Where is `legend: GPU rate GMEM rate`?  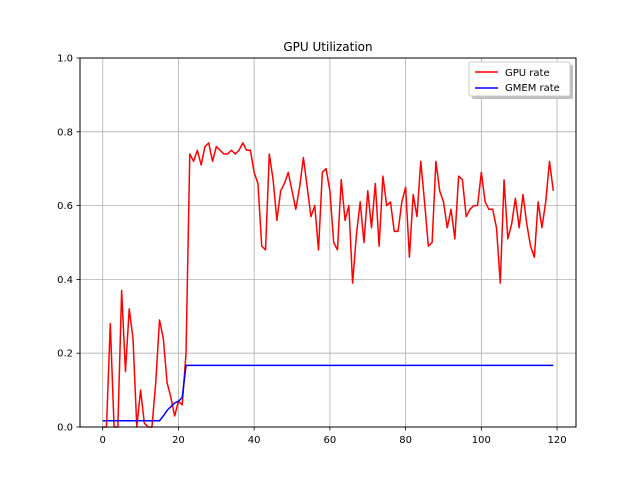 legend: GPU rate GMEM rate is located at coordinates (520, 80).